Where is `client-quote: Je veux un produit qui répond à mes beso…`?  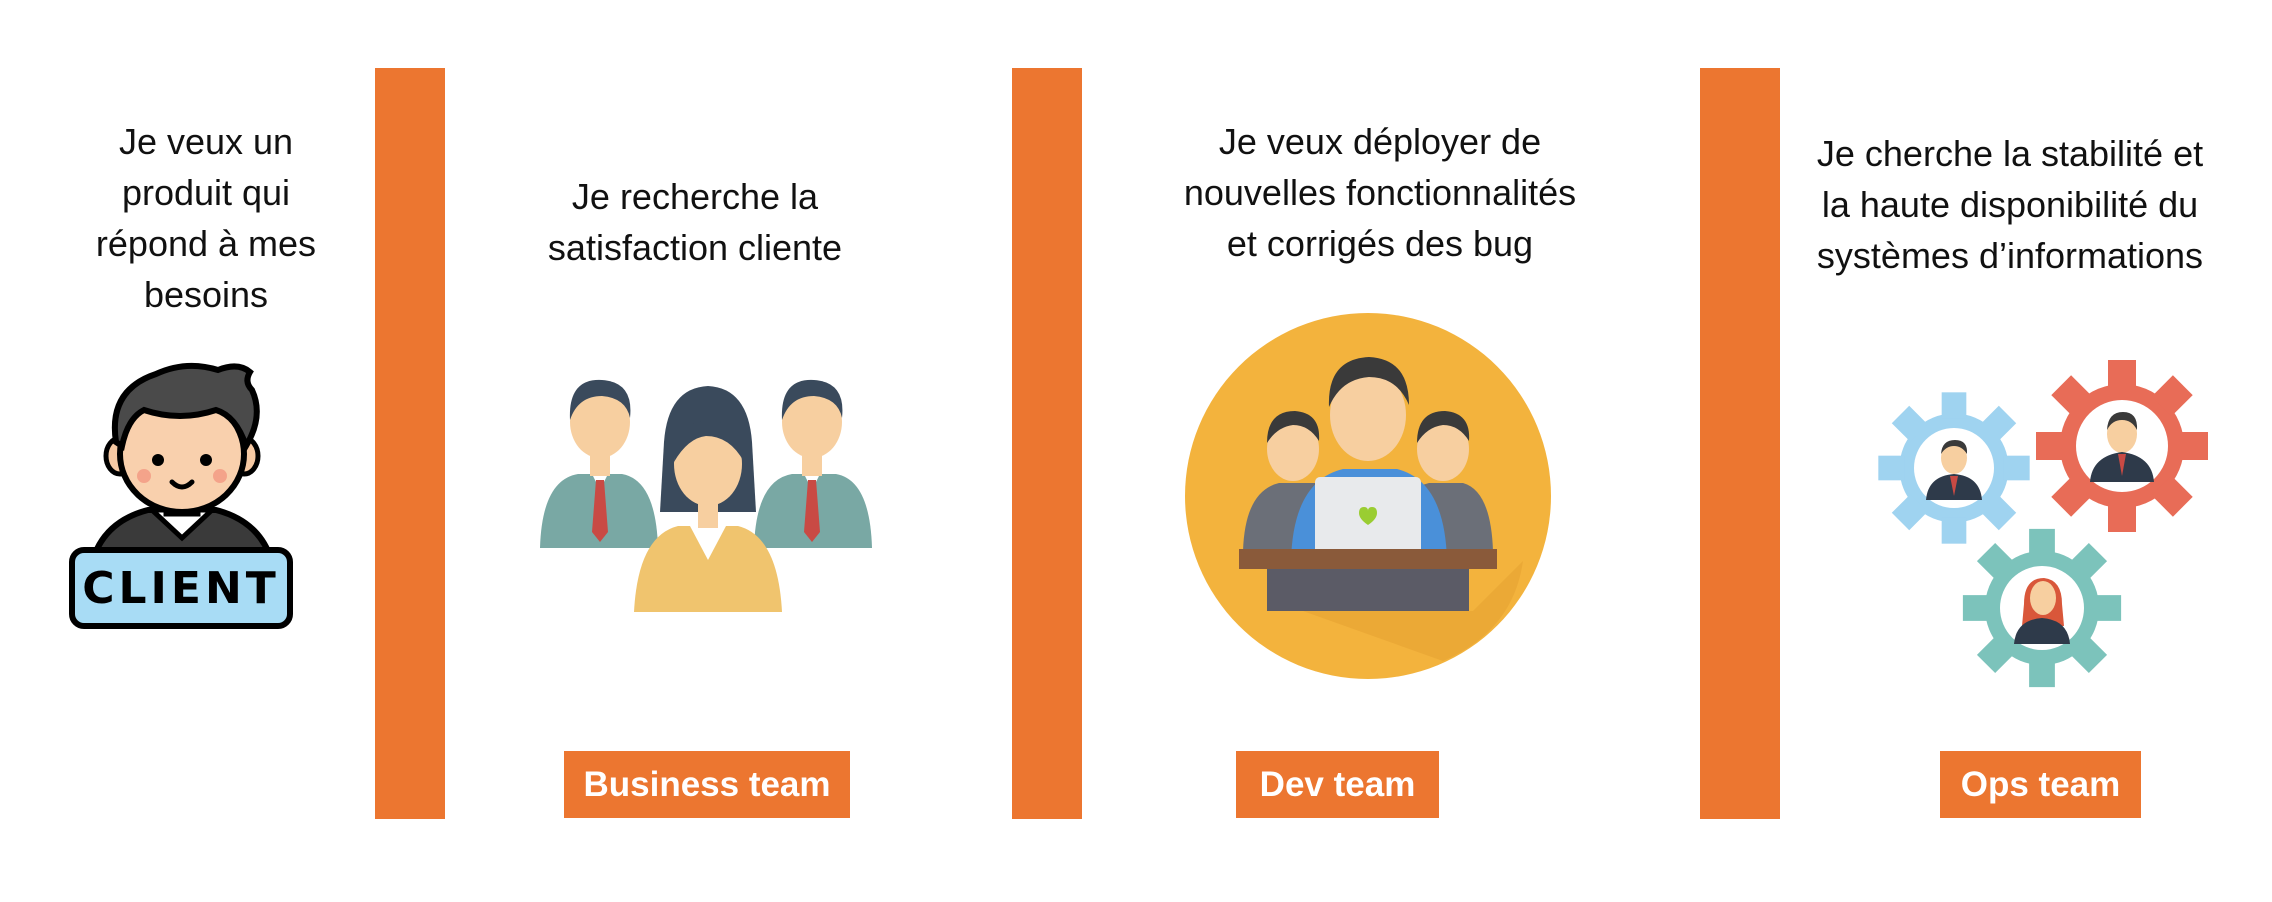
client-quote: Je veux un produit qui répond à mes beso… is located at coordinates (206, 218).